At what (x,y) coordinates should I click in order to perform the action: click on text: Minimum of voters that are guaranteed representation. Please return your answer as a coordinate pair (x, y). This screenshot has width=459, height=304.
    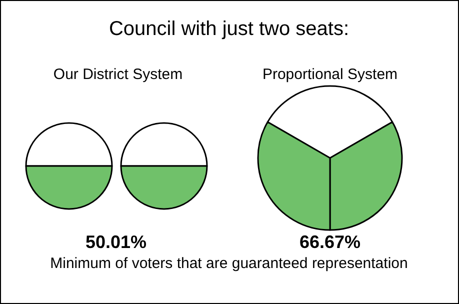
    Looking at the image, I should click on (229, 263).